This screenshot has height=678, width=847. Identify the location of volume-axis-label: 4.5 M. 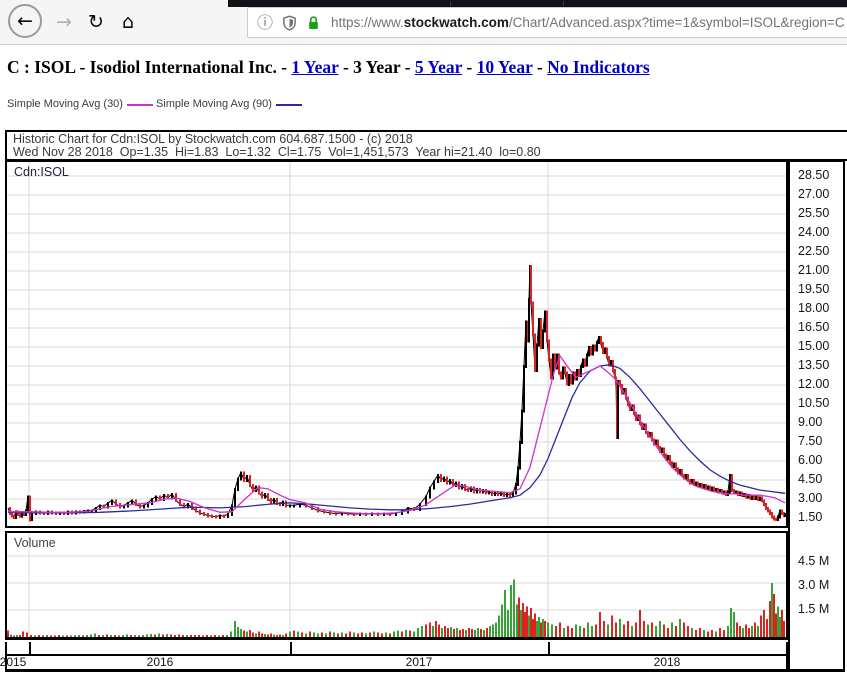
(814, 561).